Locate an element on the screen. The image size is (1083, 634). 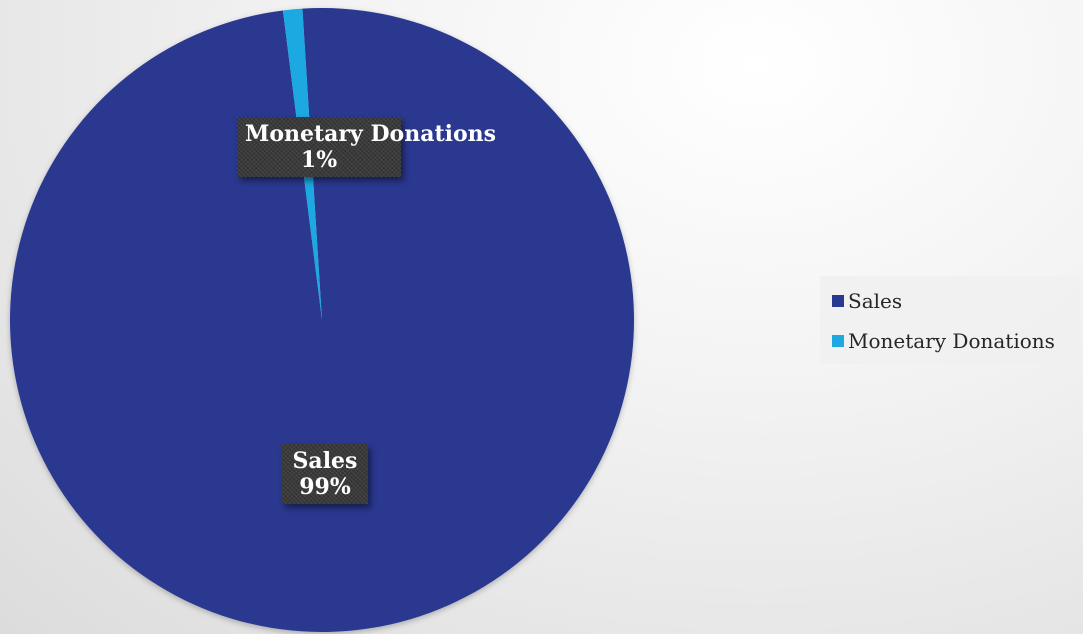
legend-item-sales: Sales is located at coordinates (867, 301).